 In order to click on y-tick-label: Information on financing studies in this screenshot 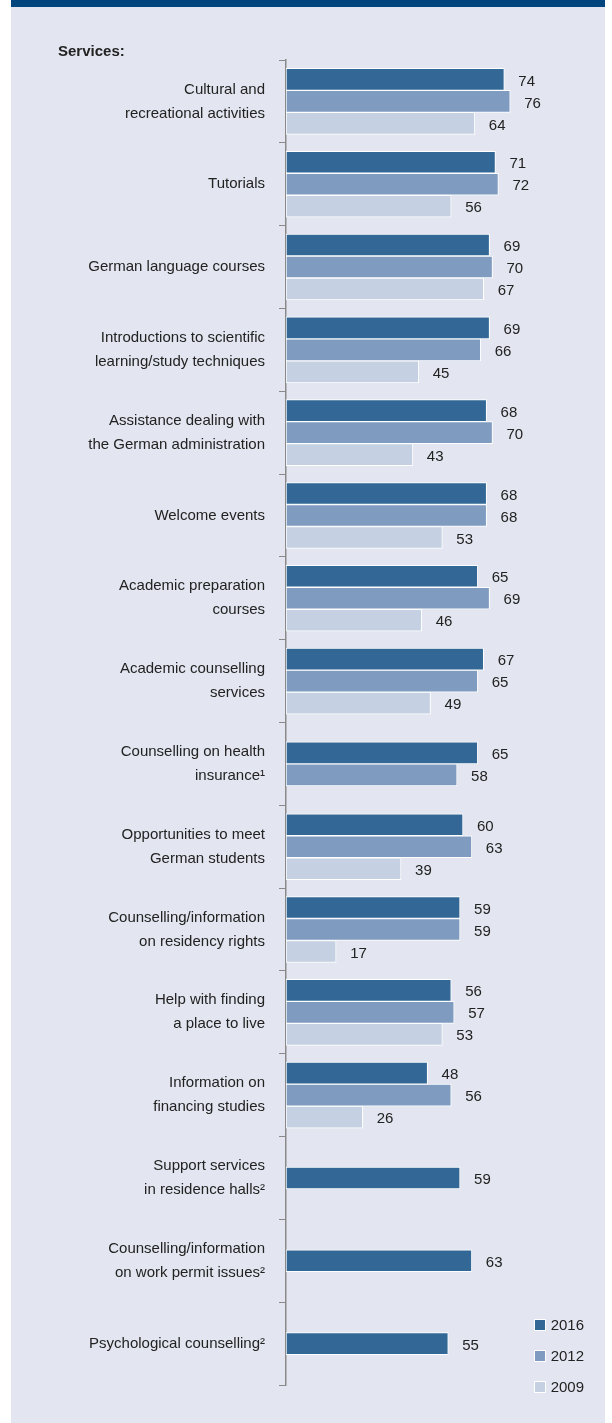, I will do `click(209, 1094)`.